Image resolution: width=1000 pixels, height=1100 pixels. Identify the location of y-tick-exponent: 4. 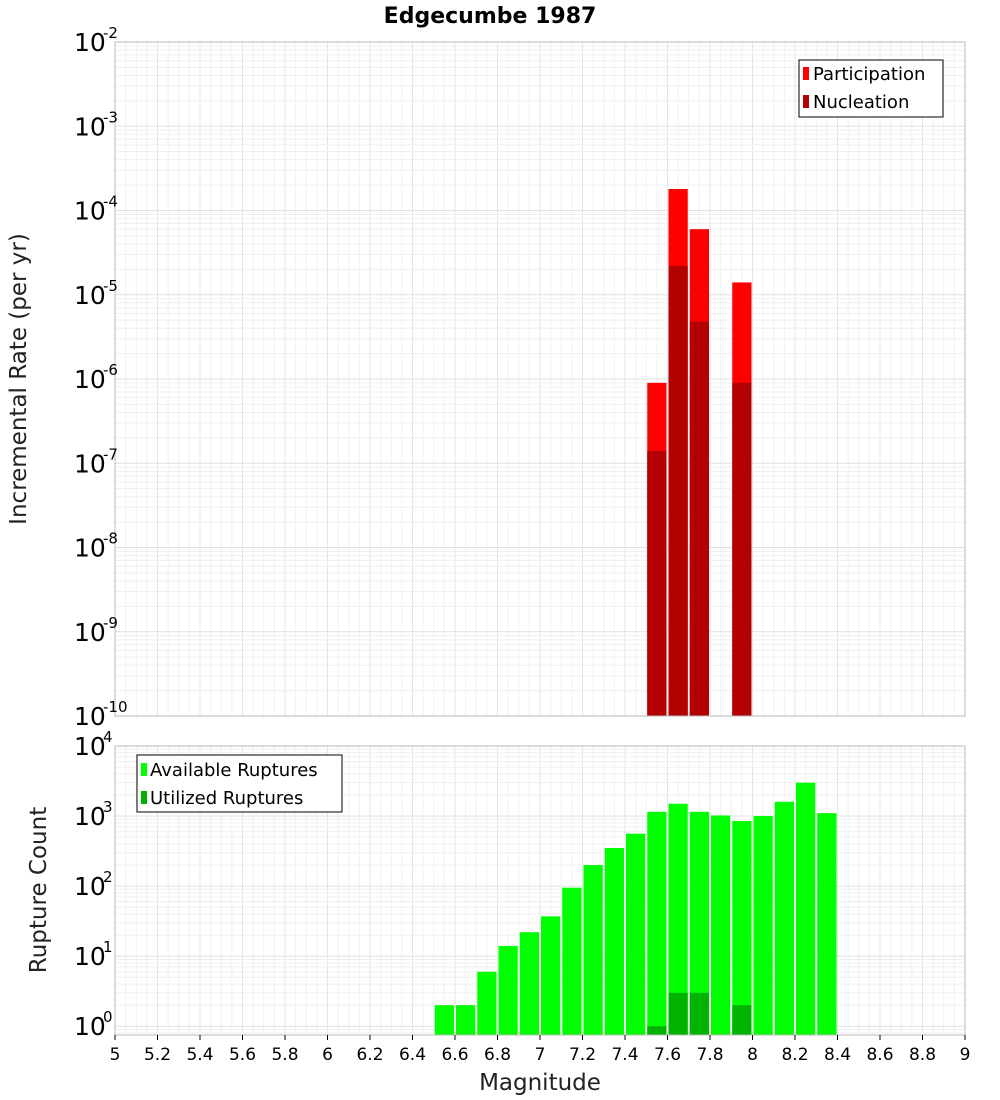
(108, 737).